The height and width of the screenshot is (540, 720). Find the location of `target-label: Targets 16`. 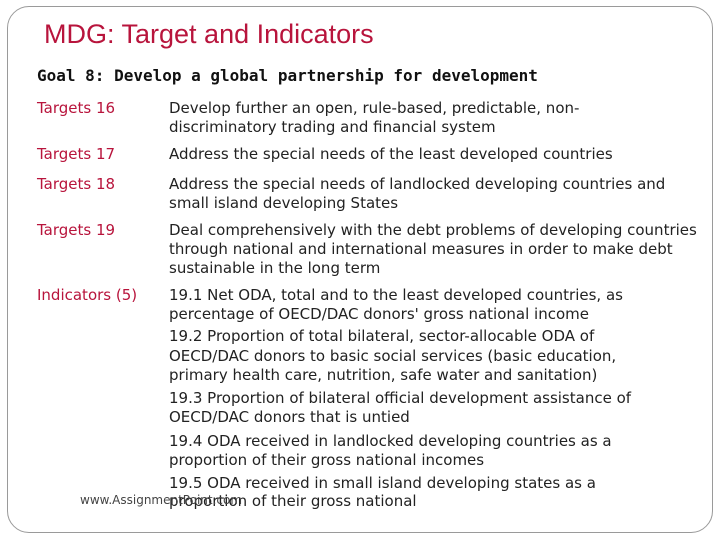

target-label: Targets 16 is located at coordinates (76, 108).